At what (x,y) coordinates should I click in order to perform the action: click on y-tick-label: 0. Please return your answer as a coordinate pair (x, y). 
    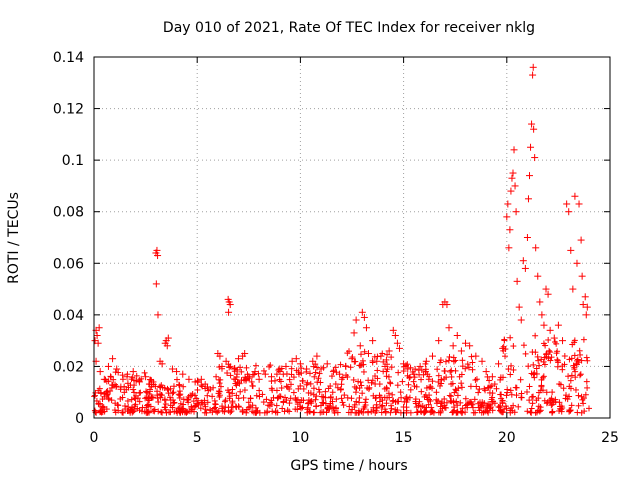
    Looking at the image, I should click on (79, 419).